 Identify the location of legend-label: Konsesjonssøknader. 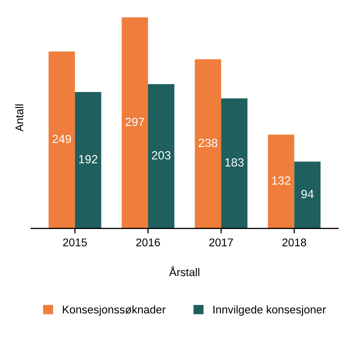
(114, 310).